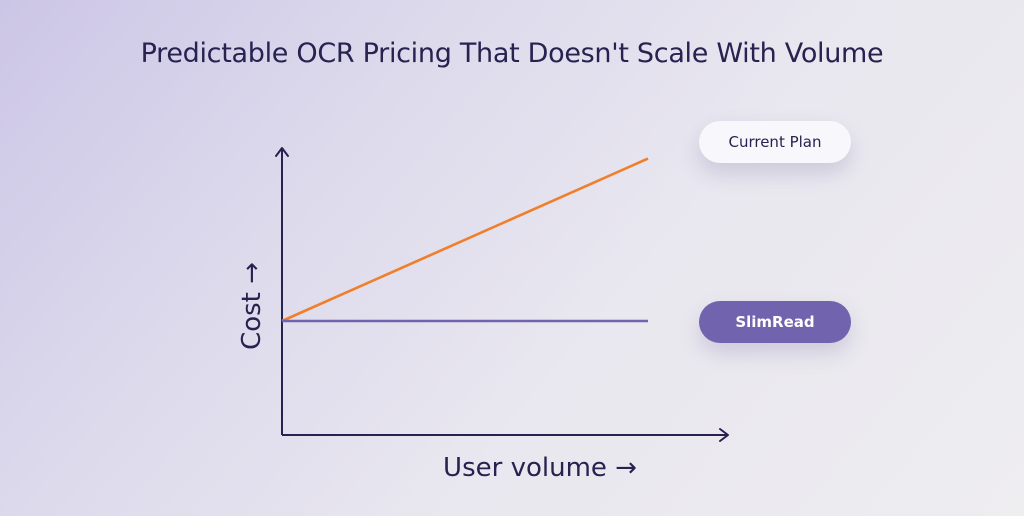 This screenshot has width=1024, height=516. I want to click on x-axis-arrow, so click(724, 435).